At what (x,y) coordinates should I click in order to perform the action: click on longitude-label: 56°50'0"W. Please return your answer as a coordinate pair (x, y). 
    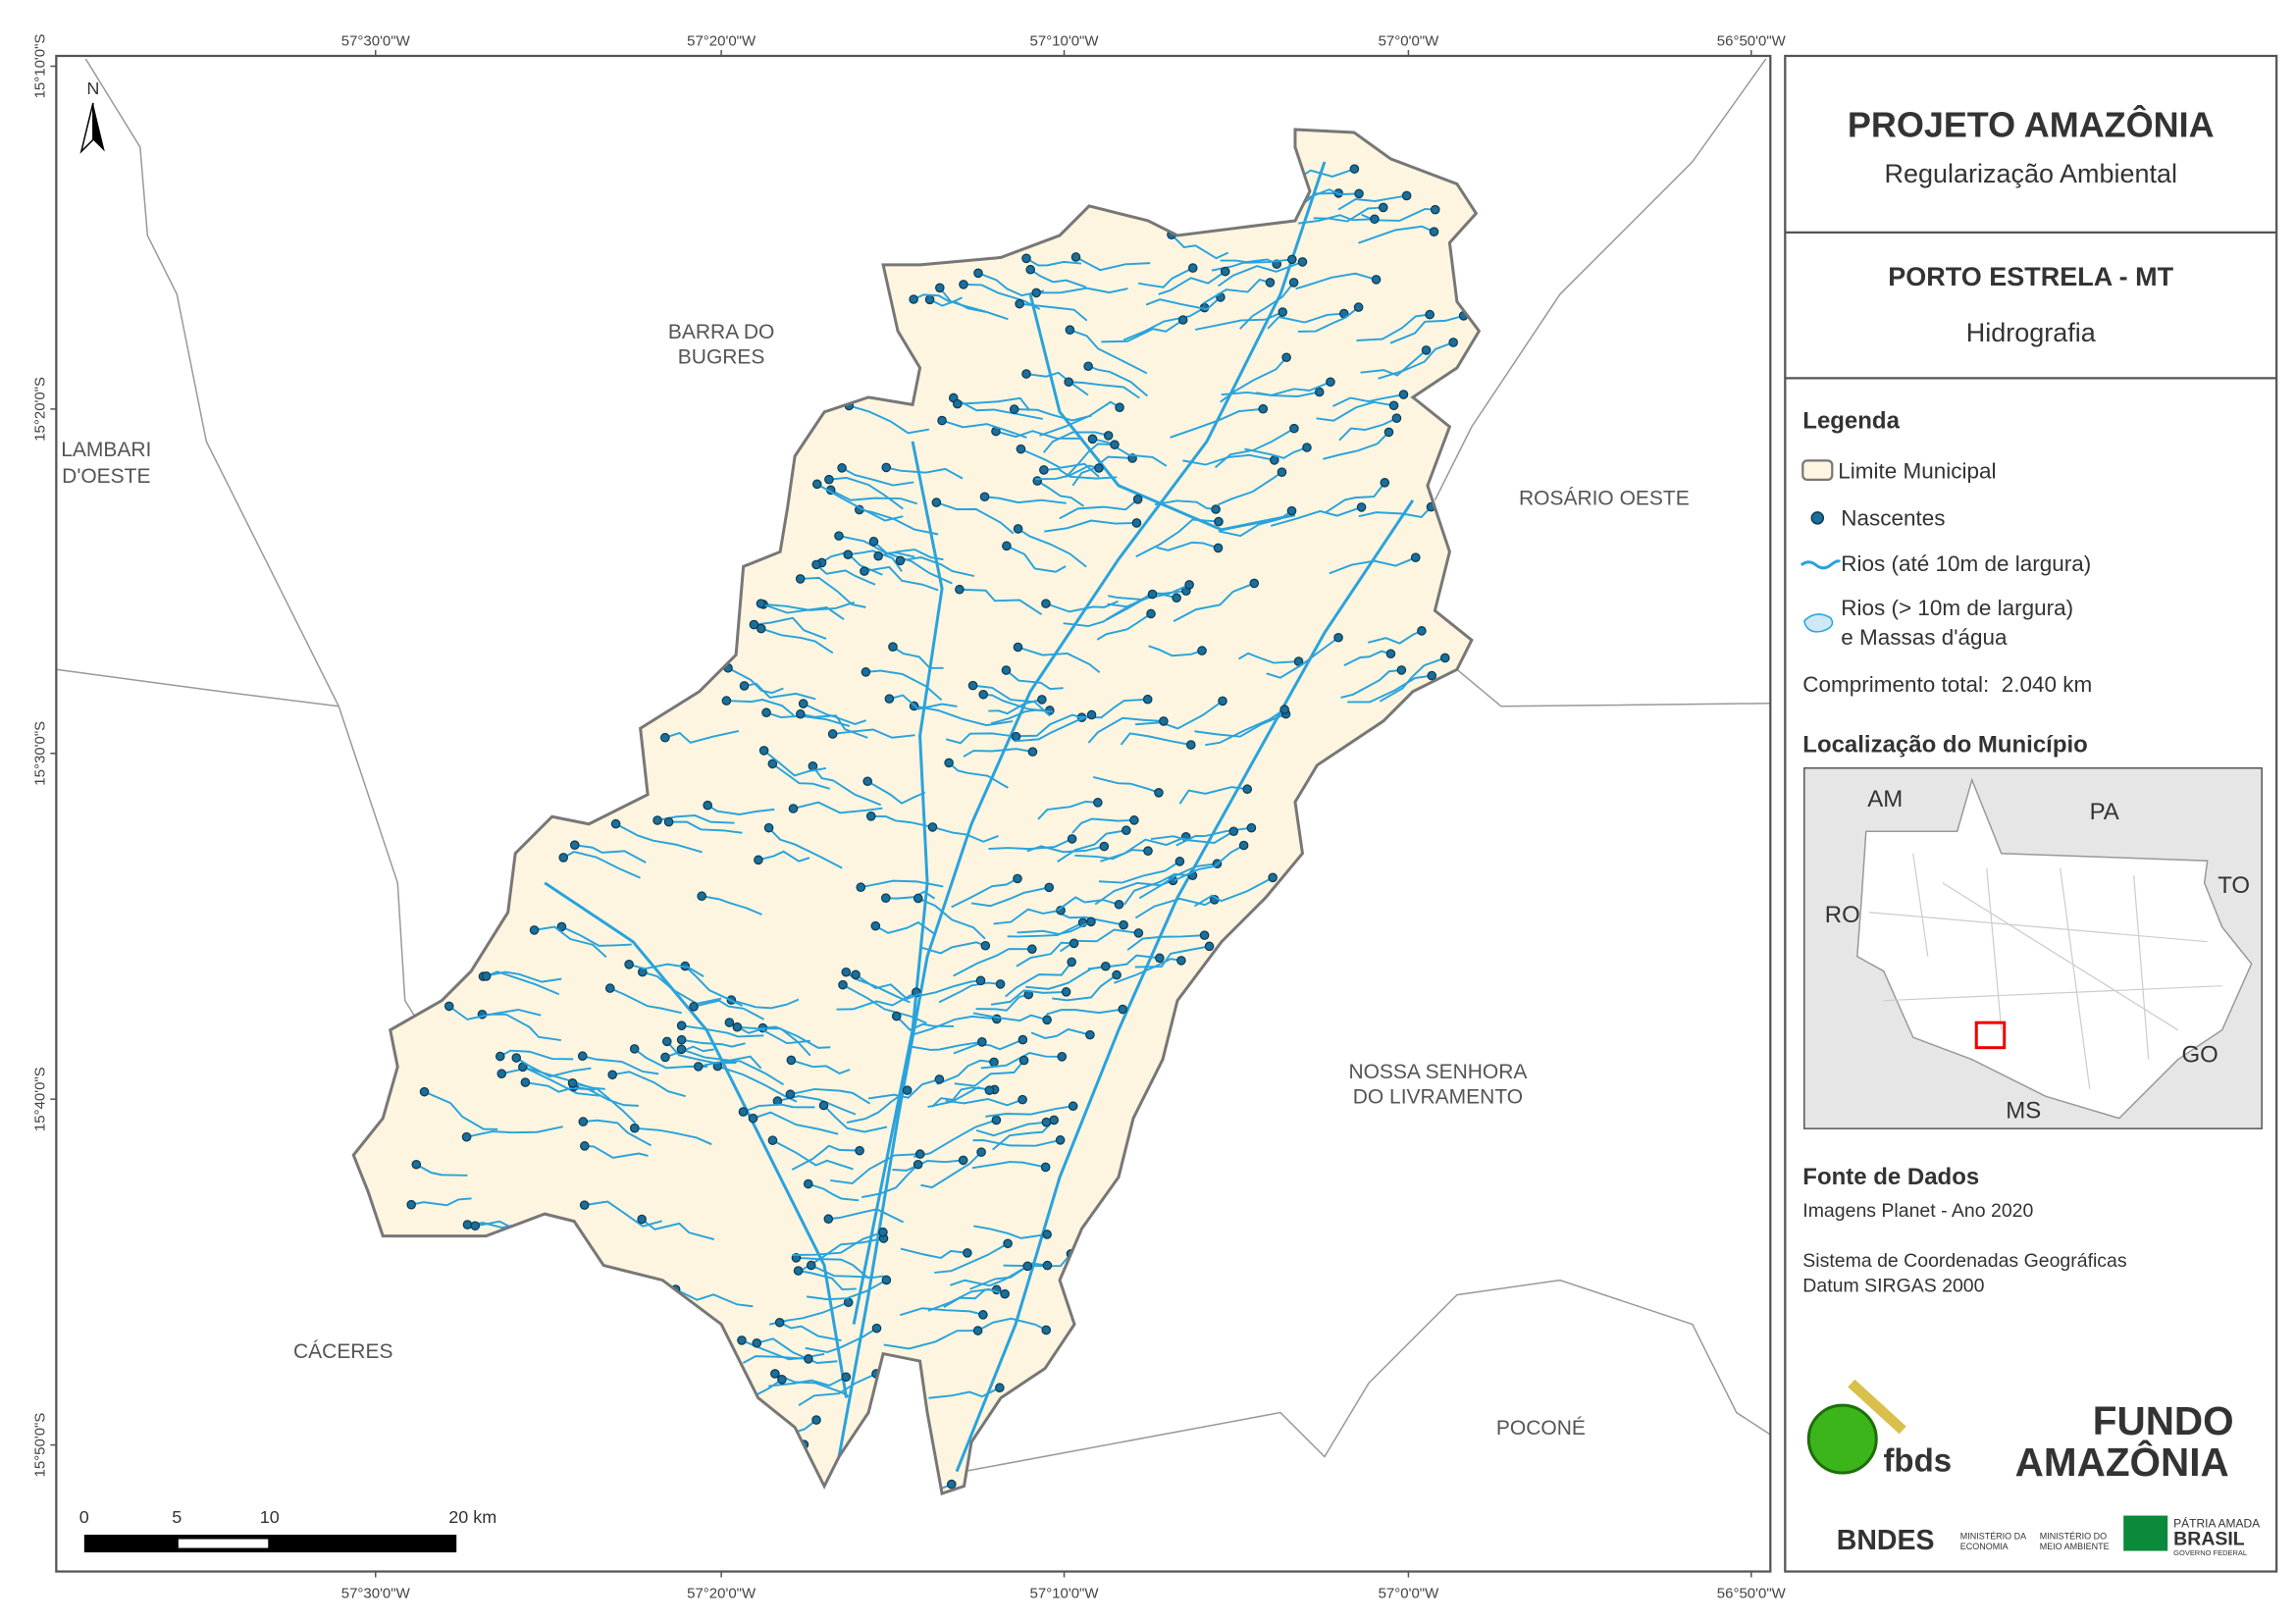
    Looking at the image, I should click on (1752, 40).